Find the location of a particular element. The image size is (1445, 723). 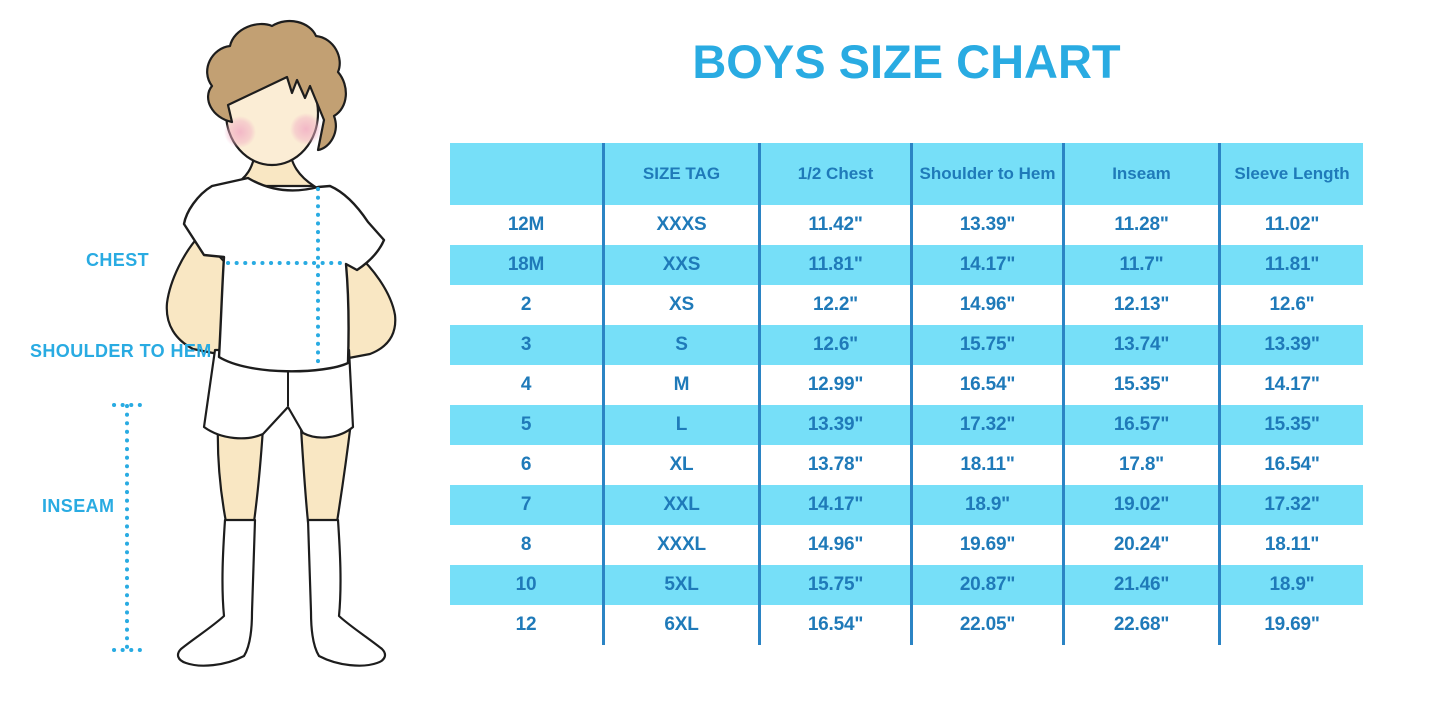

table-cell: 11.28" is located at coordinates (1140, 225).